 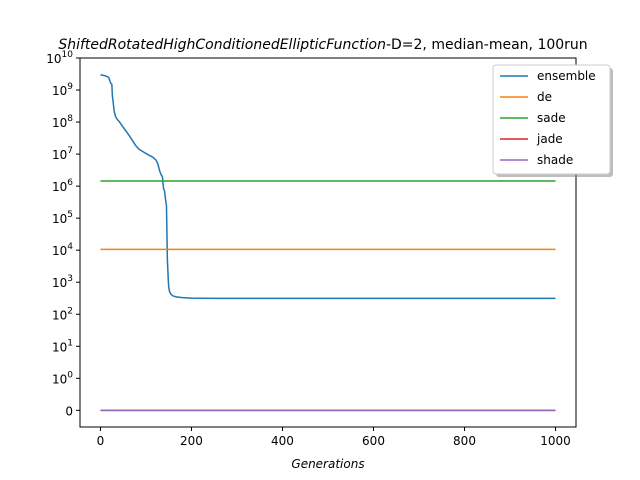 What do you see at coordinates (62, 250) in the screenshot?
I see `y-tick-label: 10⁴` at bounding box center [62, 250].